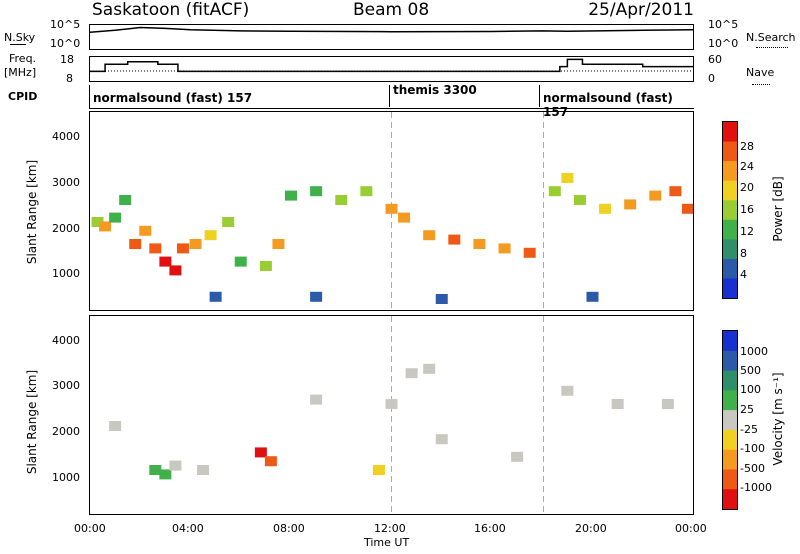 The image size is (800, 554). Describe the element at coordinates (69, 78) in the screenshot. I see `freq-tick-bottom: 8` at that location.